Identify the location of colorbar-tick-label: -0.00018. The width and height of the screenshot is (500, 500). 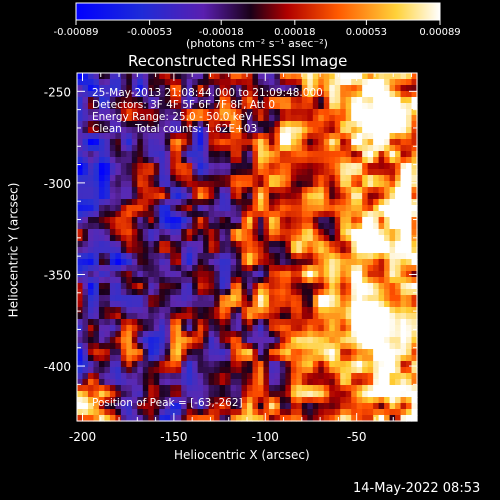
(221, 32).